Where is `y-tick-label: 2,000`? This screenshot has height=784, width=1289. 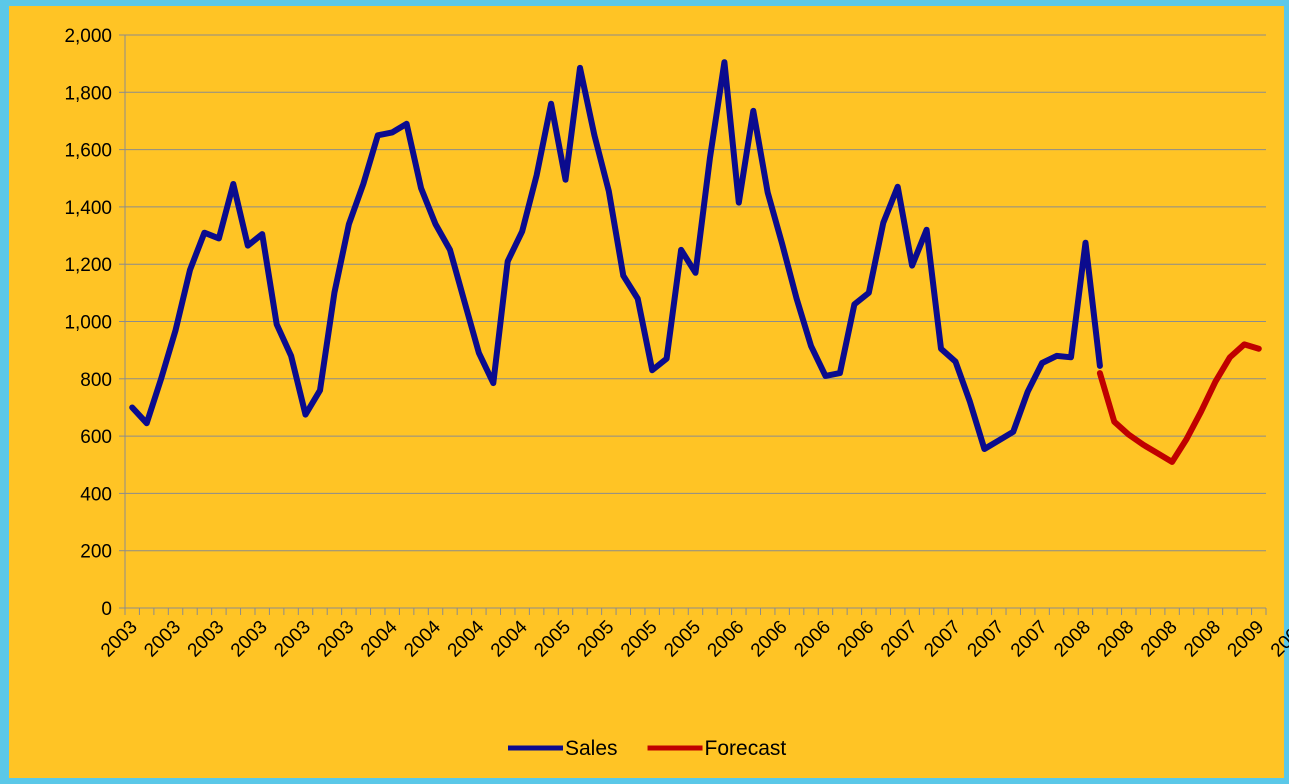 y-tick-label: 2,000 is located at coordinates (88, 36).